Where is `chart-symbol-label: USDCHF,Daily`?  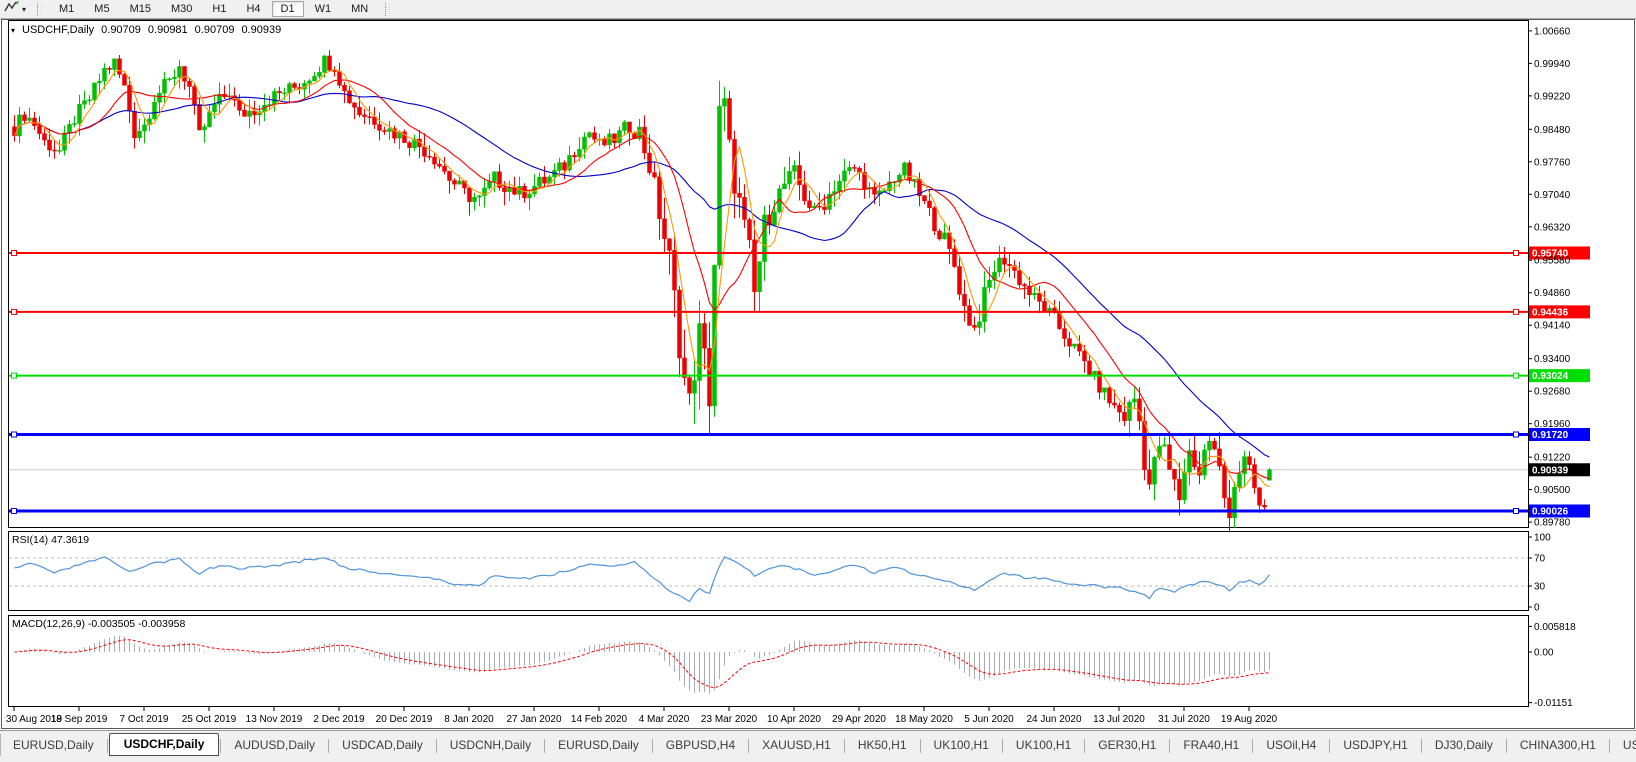
chart-symbol-label: USDCHF,Daily is located at coordinates (58, 30).